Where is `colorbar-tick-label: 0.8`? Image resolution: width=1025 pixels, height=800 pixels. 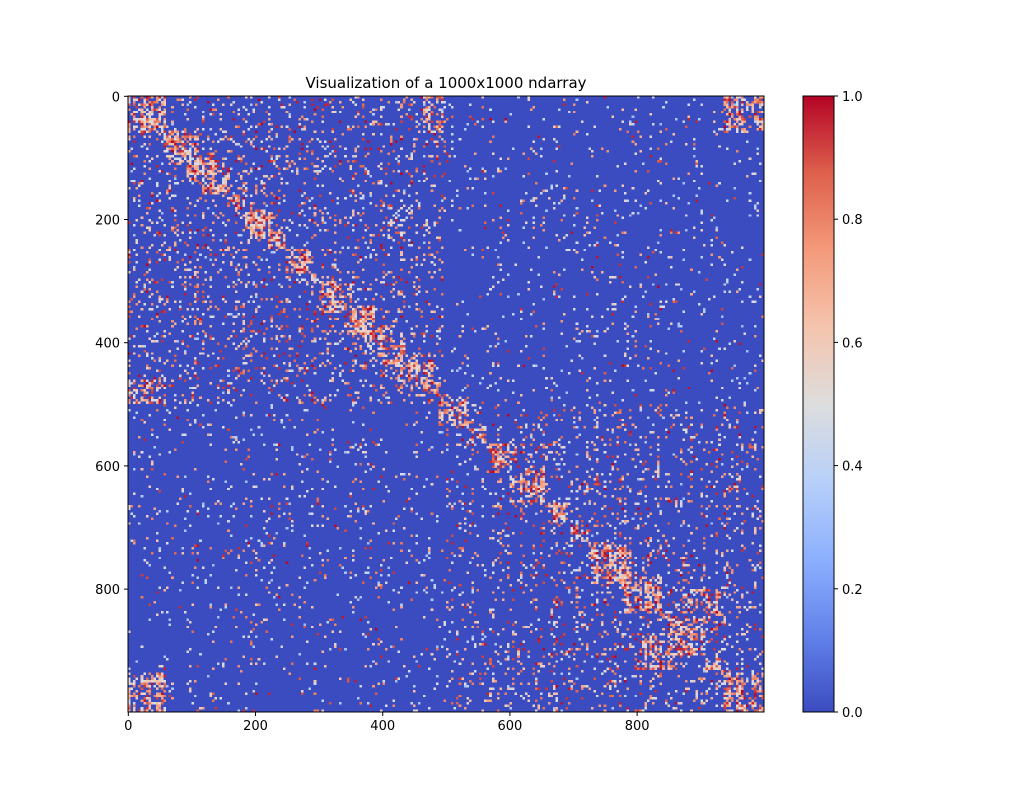
colorbar-tick-label: 0.8 is located at coordinates (852, 220).